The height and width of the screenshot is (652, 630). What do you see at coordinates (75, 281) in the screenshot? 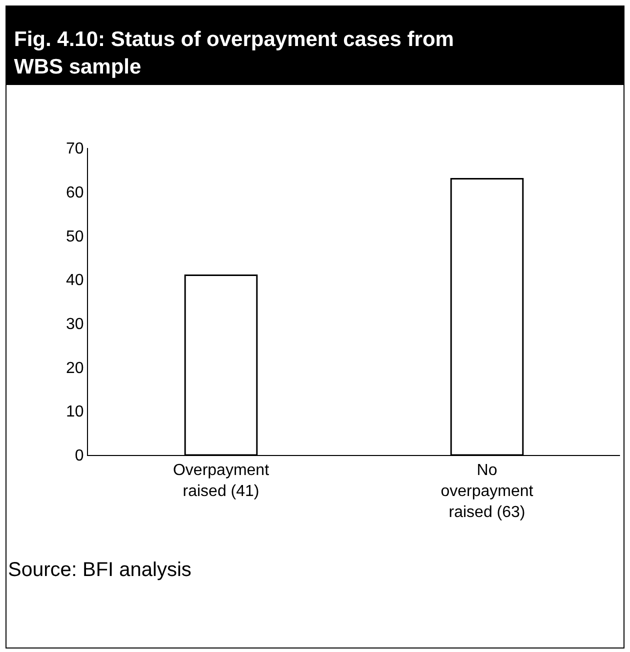
I see `y-tick-label: 40` at bounding box center [75, 281].